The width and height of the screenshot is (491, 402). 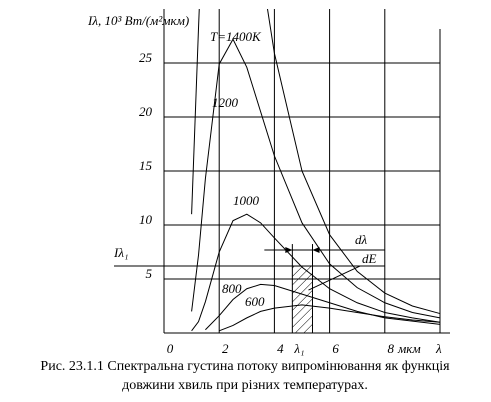 I want to click on energy-label: dE, so click(x=369, y=258).